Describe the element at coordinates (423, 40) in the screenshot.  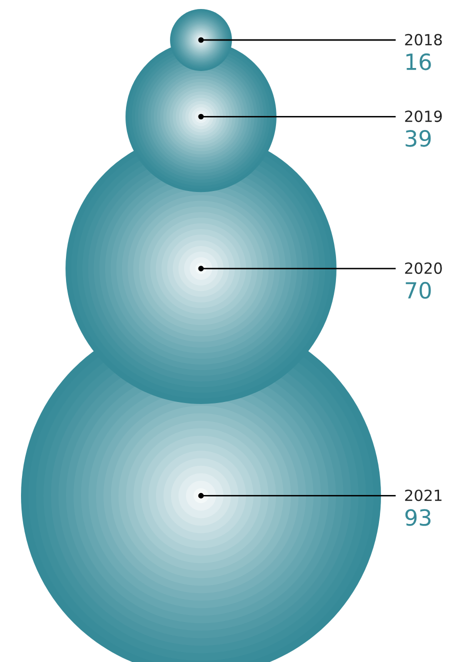
I see `category-label: 2018` at that location.